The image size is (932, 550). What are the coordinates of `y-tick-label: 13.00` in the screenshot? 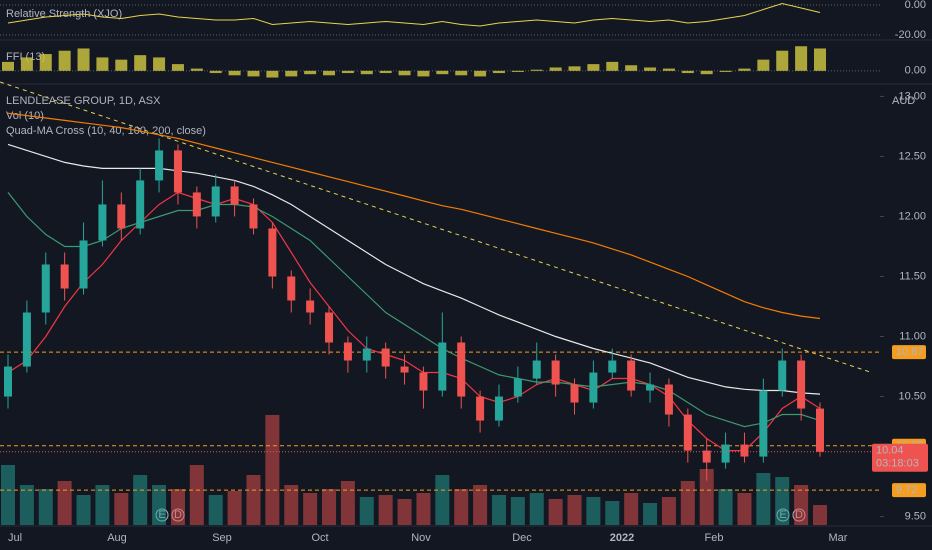 It's located at (912, 96).